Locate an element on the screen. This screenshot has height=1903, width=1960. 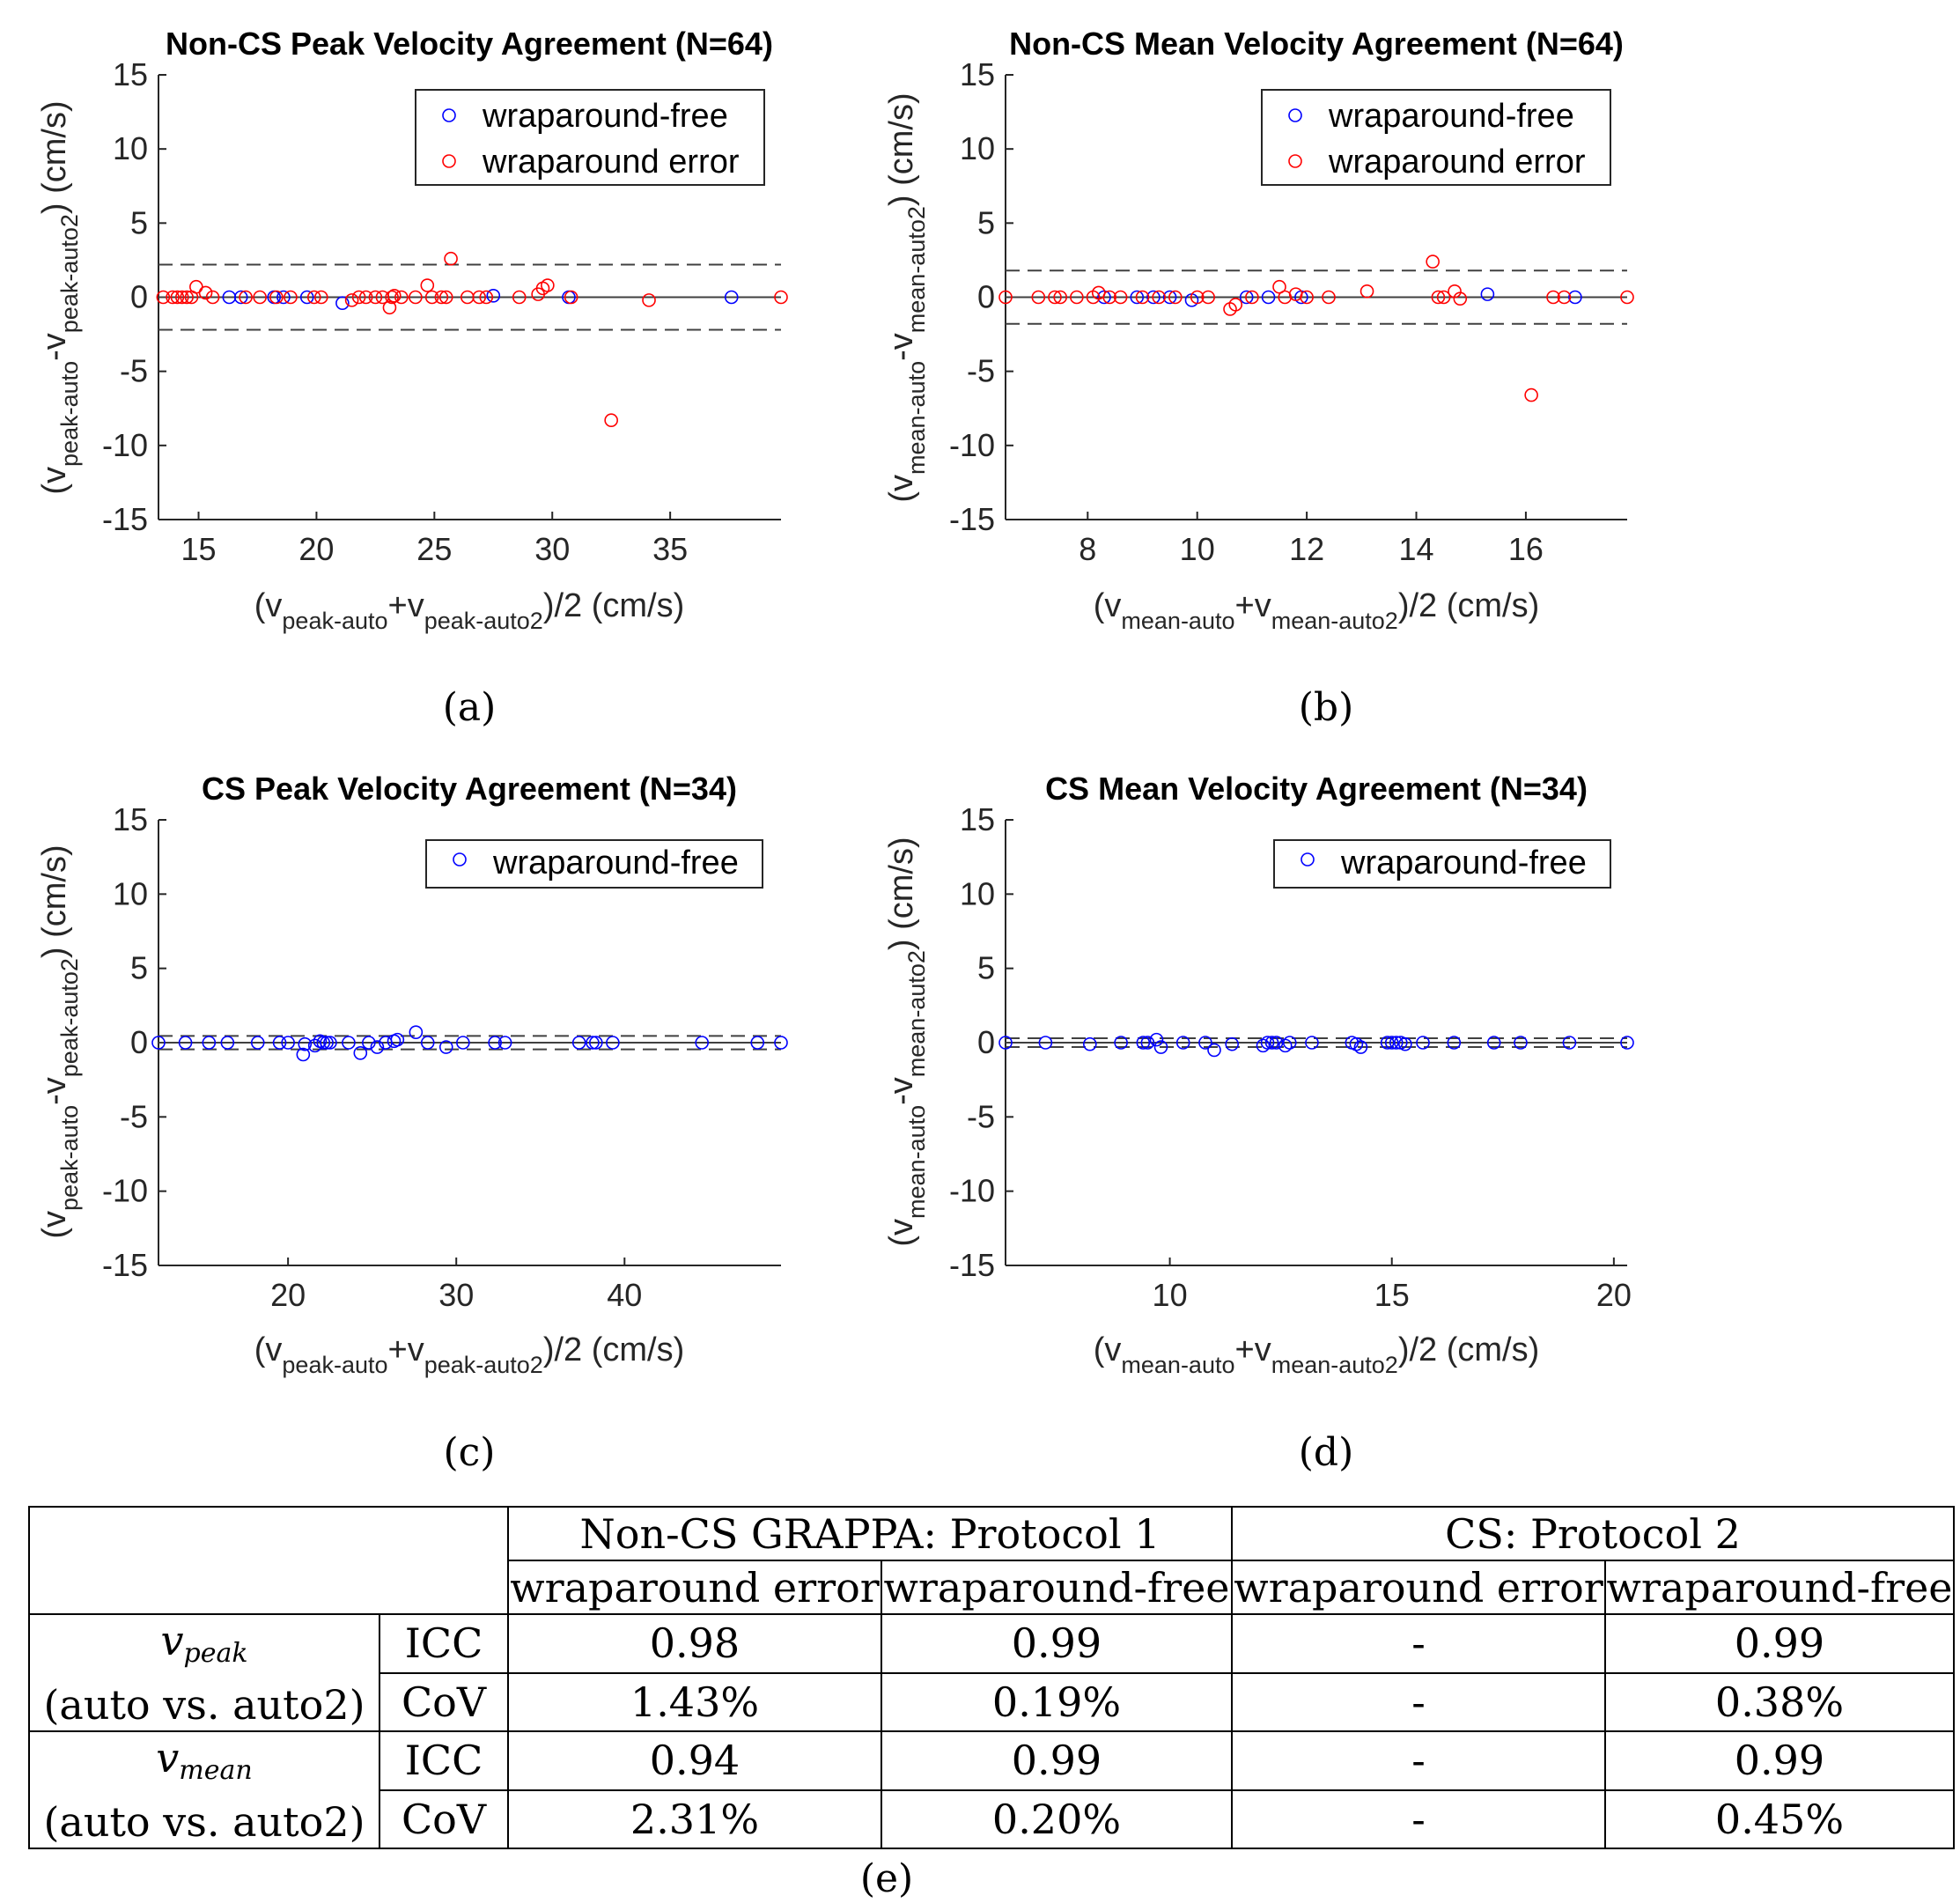
legend-entry: wraparound-free is located at coordinates (615, 863).